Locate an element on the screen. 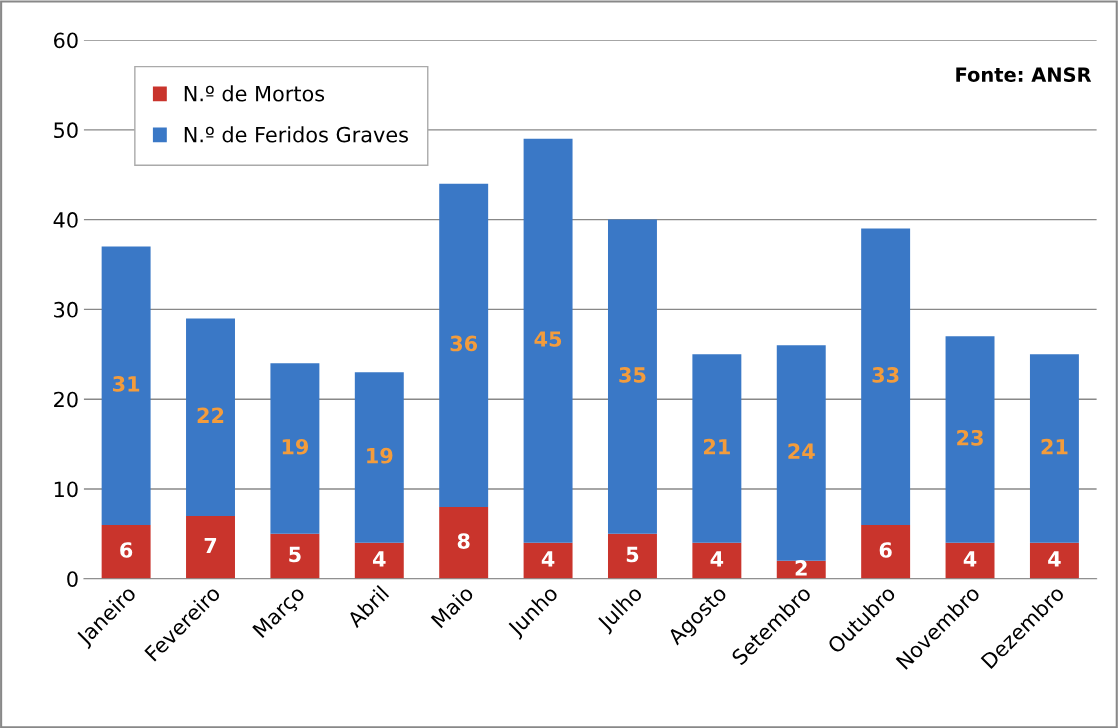 The image size is (1119, 728). y-tick-label: 20 is located at coordinates (66, 399).